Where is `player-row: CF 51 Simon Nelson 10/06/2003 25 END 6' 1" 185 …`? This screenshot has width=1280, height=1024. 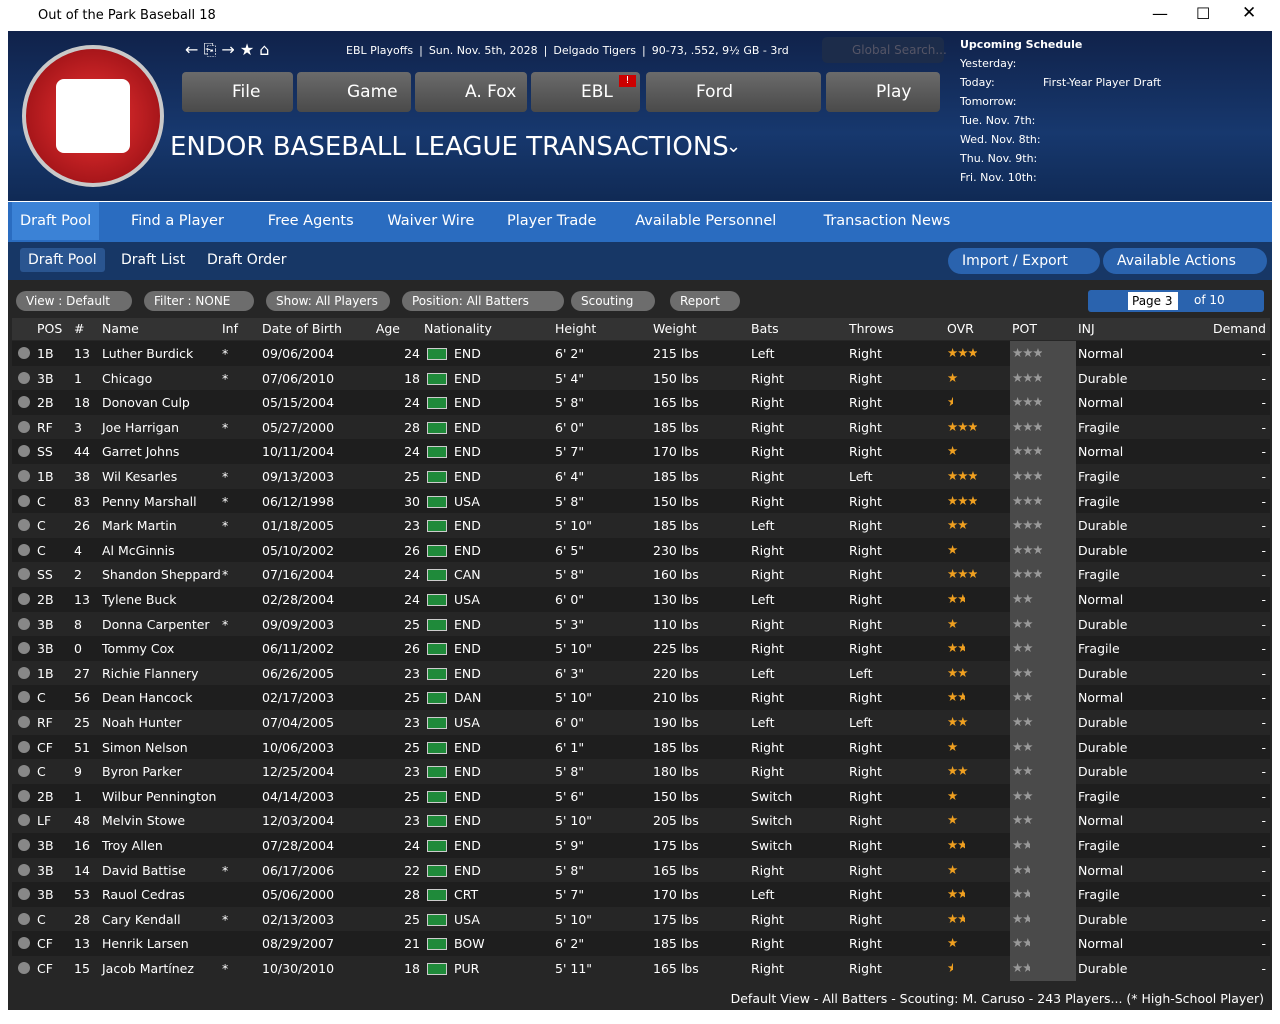 player-row: CF 51 Simon Nelson 10/06/2003 25 END 6' 1" 185 … is located at coordinates (641, 747).